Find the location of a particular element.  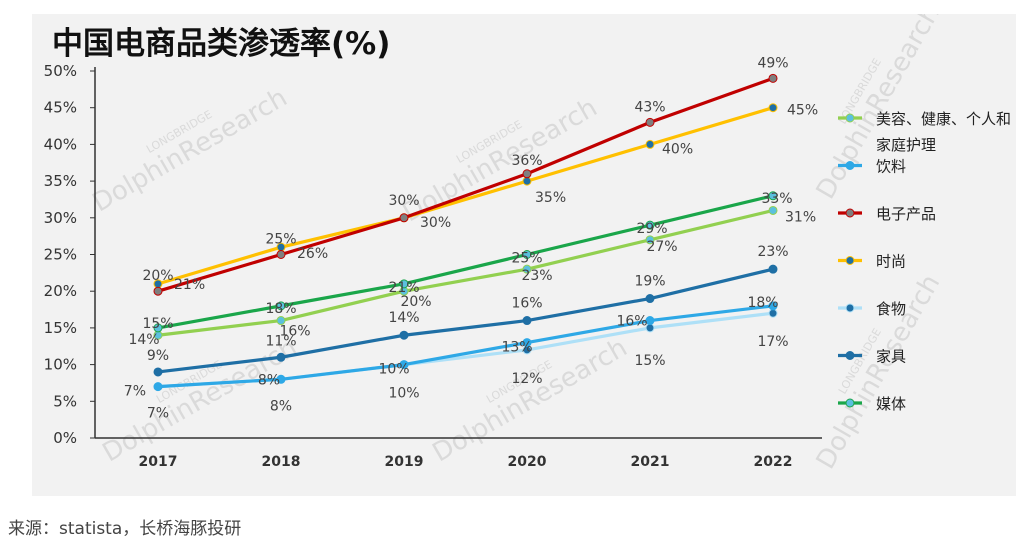

data-label: 13% is located at coordinates (516, 348).